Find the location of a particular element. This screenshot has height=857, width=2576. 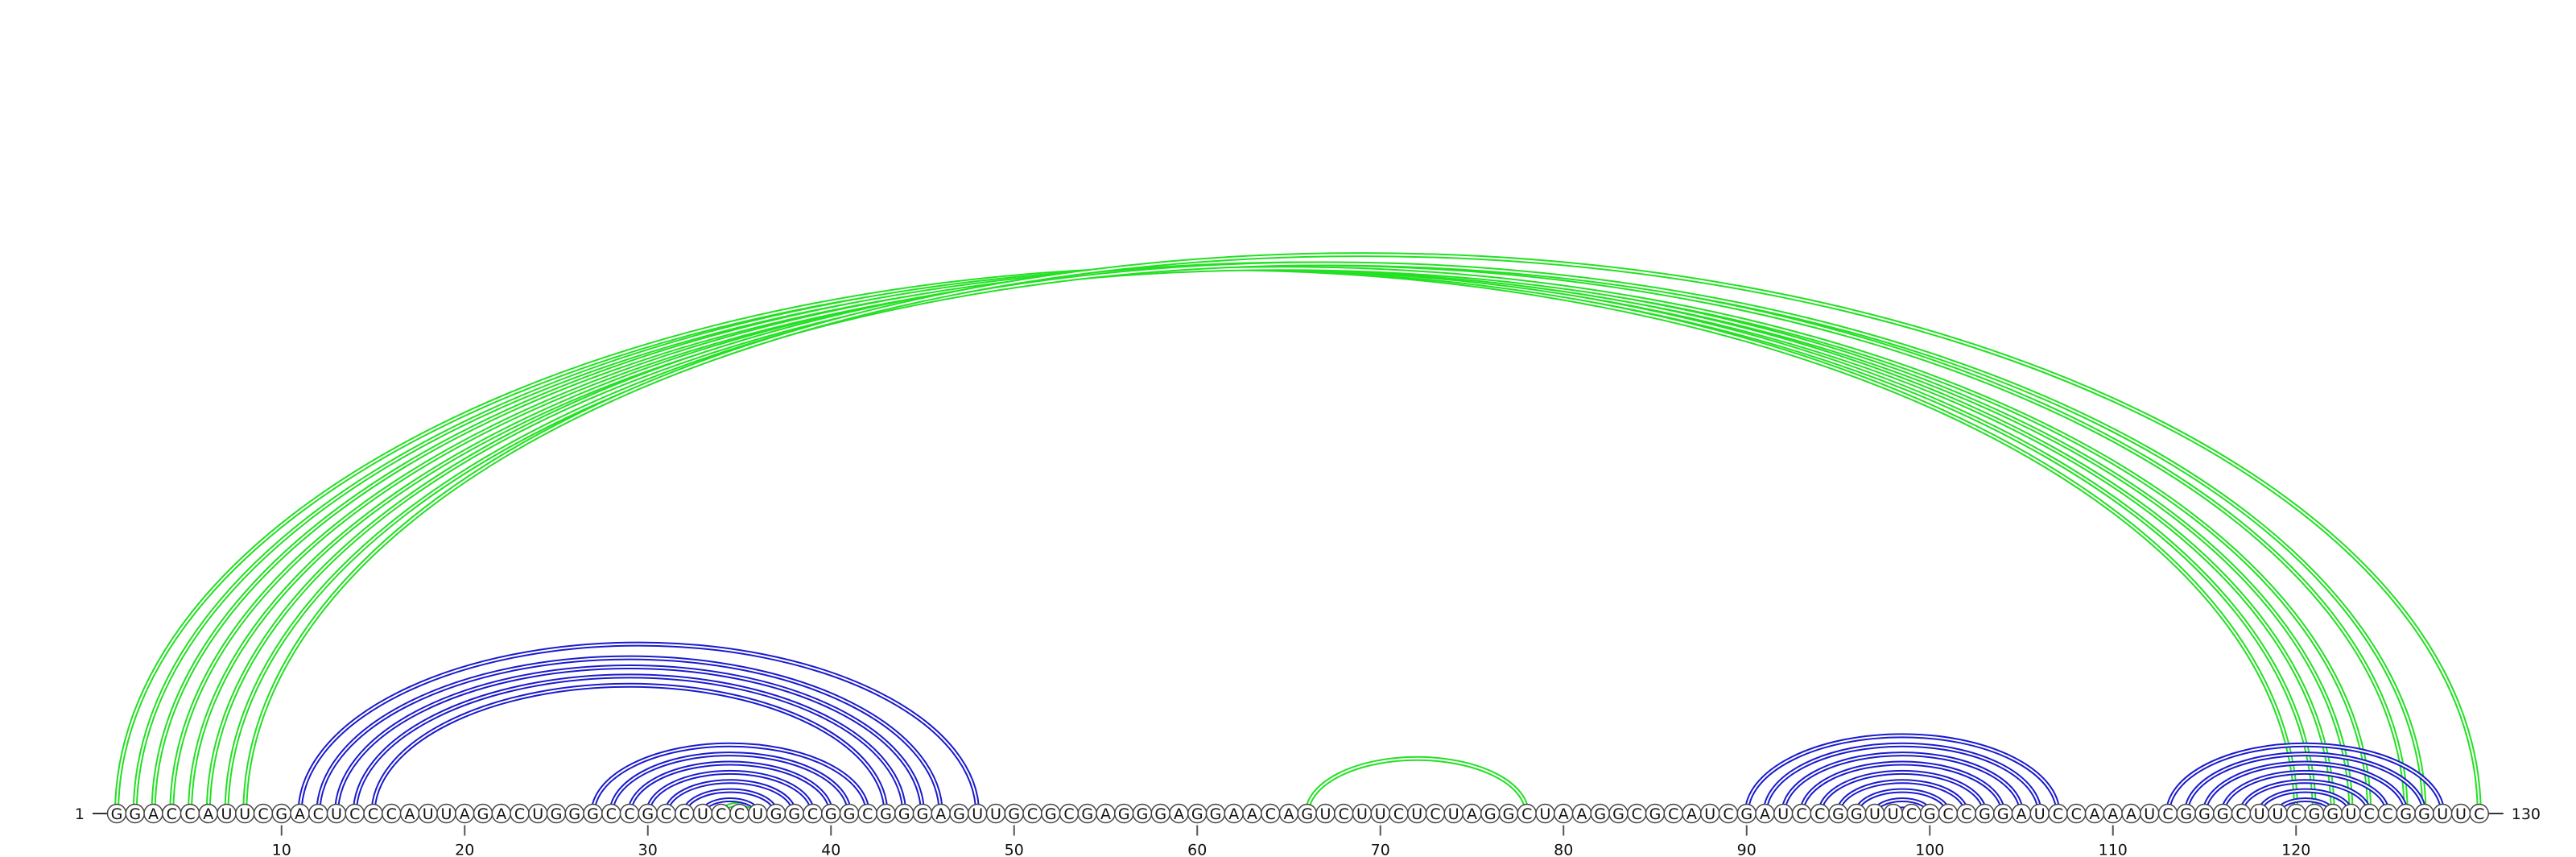

tick-label: 70 is located at coordinates (1380, 849).